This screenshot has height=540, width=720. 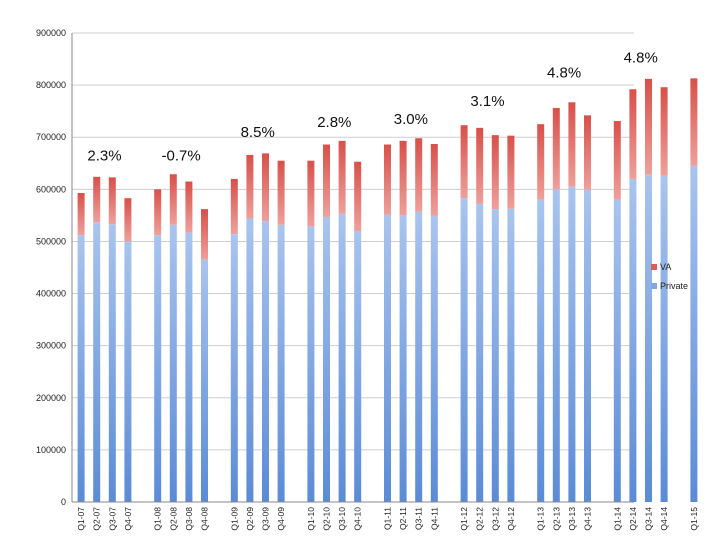 What do you see at coordinates (51, 398) in the screenshot?
I see `y-tick-label: 200000` at bounding box center [51, 398].